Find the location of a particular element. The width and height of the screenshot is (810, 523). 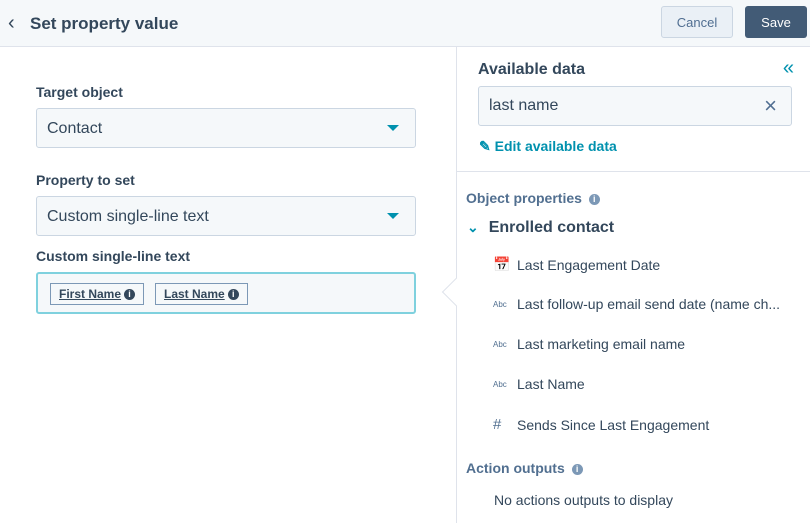

property-to-set-select: Custom single-line text is located at coordinates (226, 216).